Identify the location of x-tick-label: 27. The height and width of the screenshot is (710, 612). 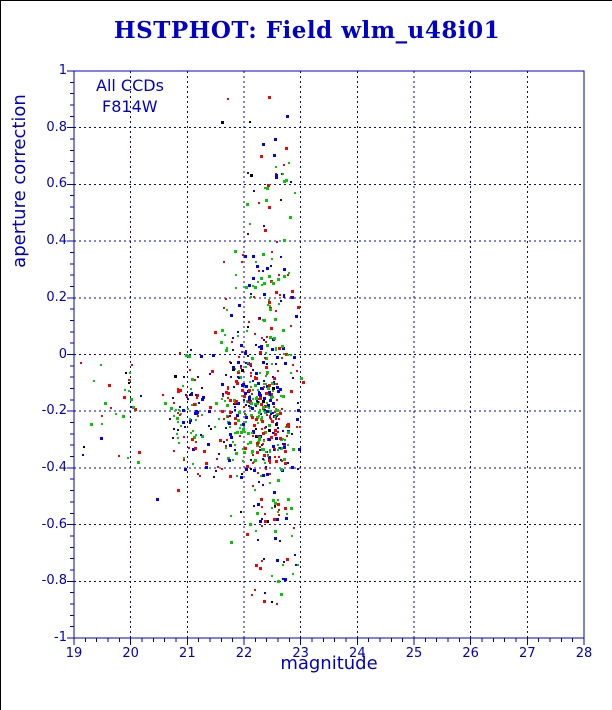
(527, 653).